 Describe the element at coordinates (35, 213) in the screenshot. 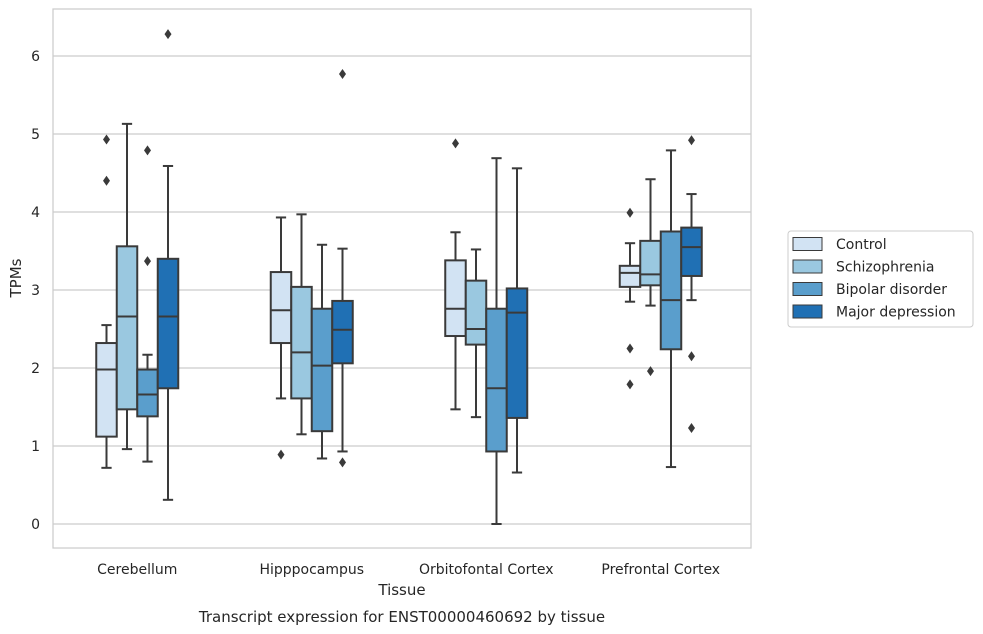

I see `y-tick-label: 4` at that location.